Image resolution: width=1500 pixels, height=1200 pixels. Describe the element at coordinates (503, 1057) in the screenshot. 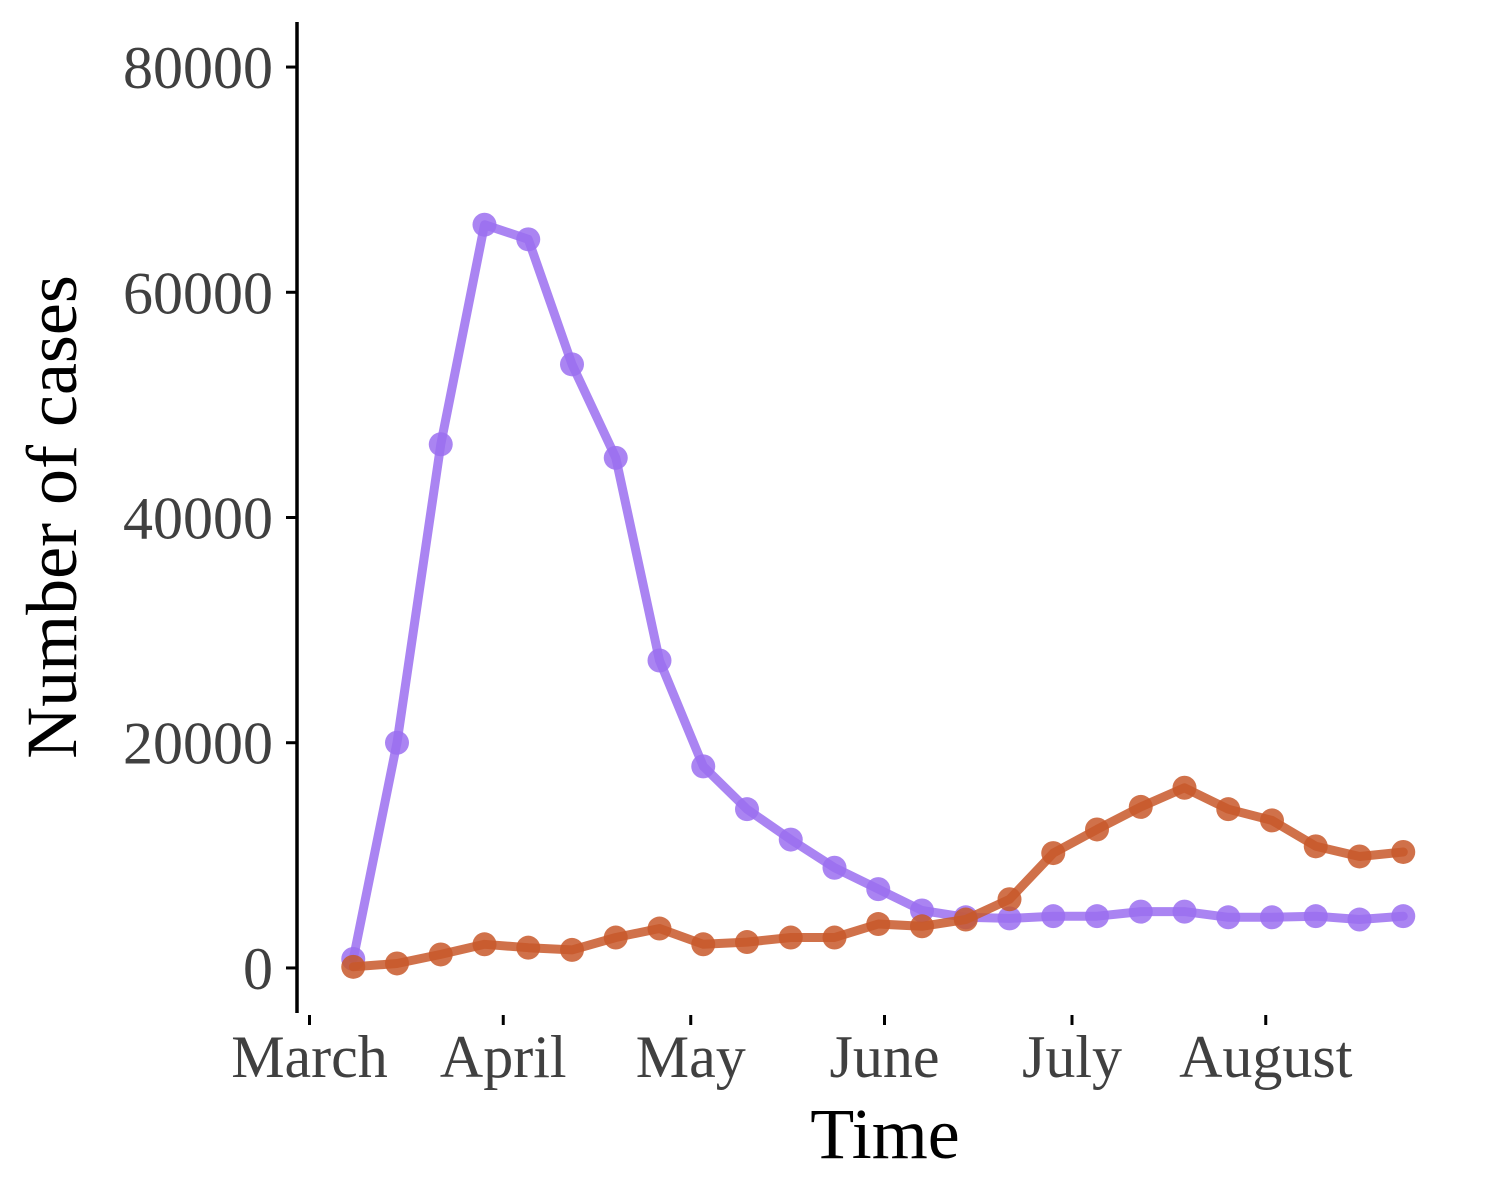

I see `x-tick-label: April` at that location.